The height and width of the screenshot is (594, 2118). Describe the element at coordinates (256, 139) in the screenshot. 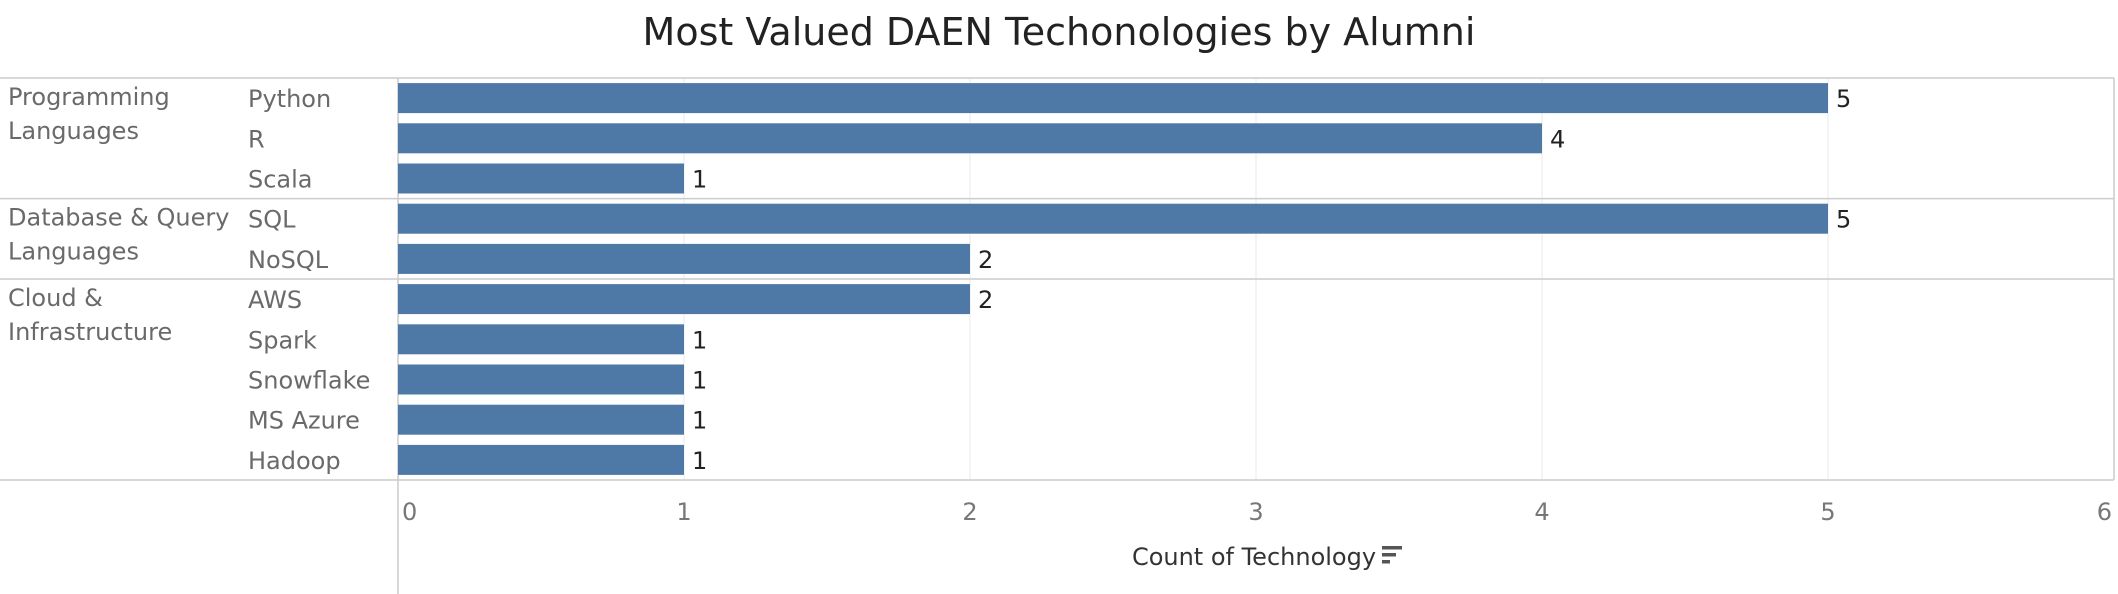

I see `category-label: R` at that location.